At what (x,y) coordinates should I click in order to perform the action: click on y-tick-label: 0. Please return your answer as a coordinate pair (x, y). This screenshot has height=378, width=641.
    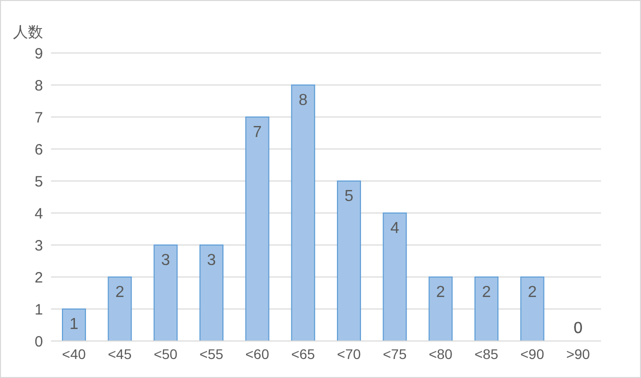
    Looking at the image, I should click on (38, 341).